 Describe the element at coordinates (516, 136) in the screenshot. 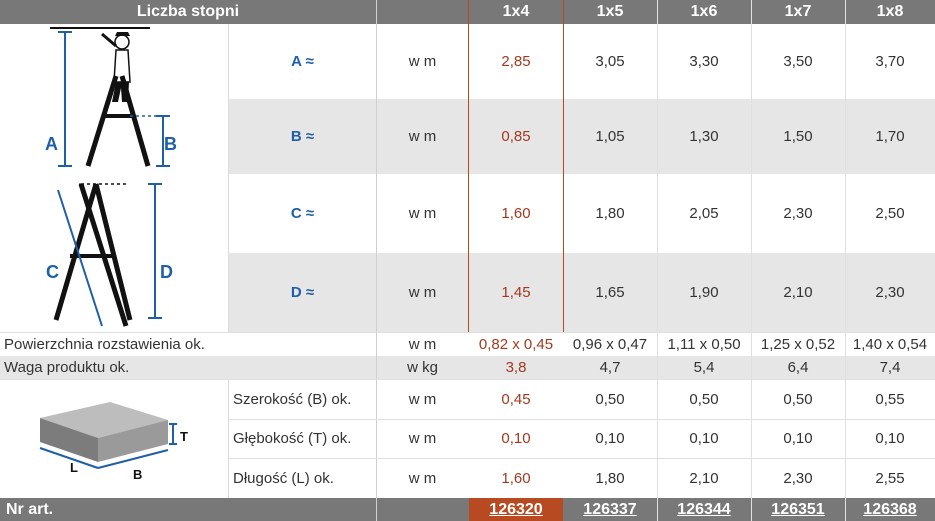

I see `row-b-value: 0,85` at that location.